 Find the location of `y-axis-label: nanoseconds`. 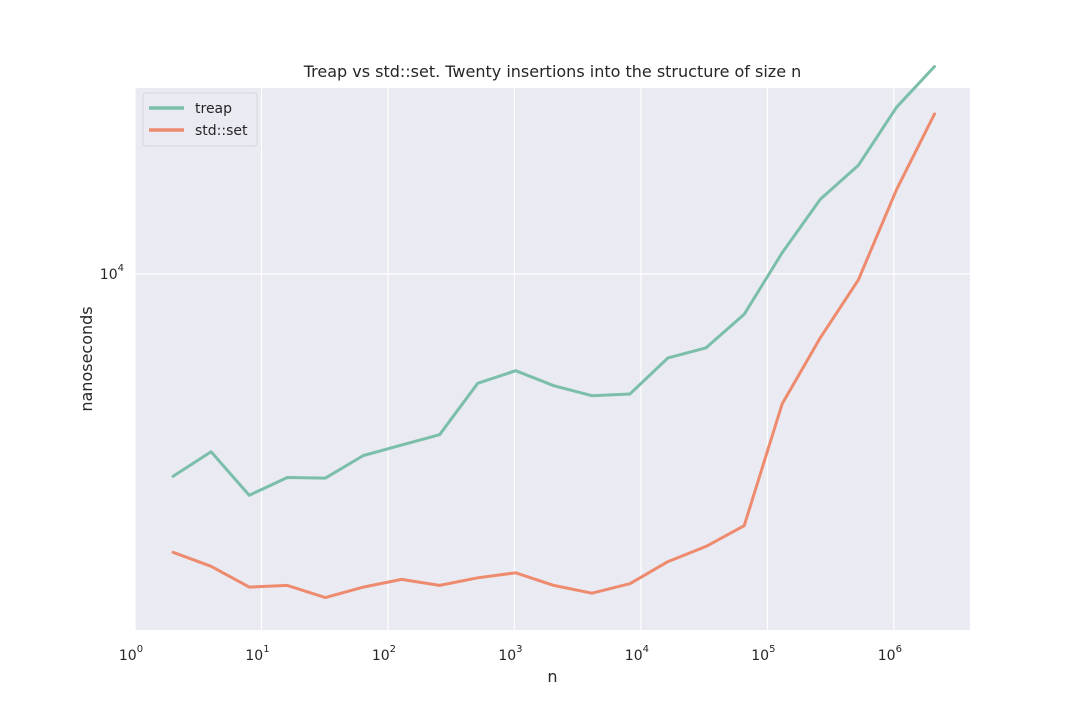

y-axis-label: nanoseconds is located at coordinates (86, 358).